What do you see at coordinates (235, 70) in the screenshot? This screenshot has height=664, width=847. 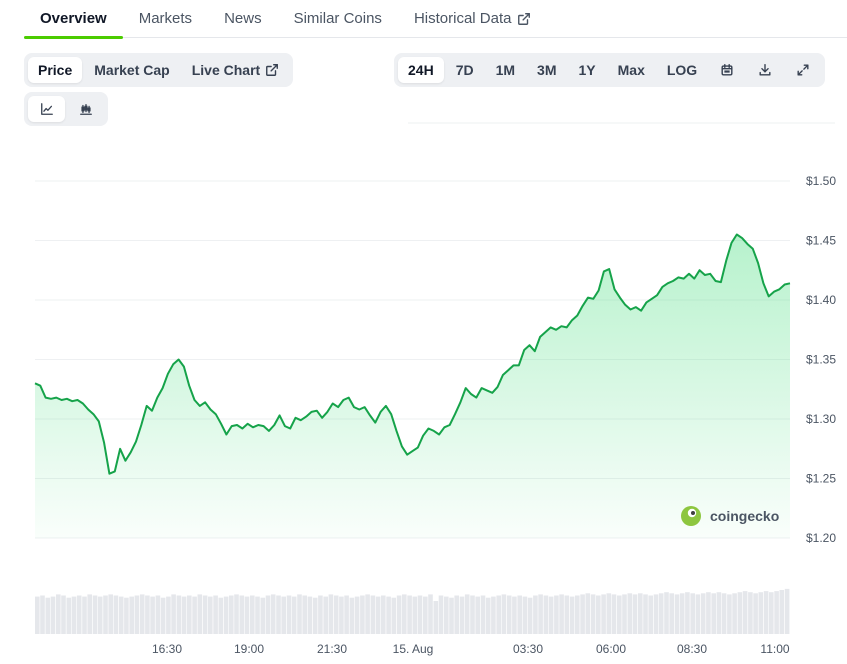 I see `live-chart-button: Live Chart` at bounding box center [235, 70].